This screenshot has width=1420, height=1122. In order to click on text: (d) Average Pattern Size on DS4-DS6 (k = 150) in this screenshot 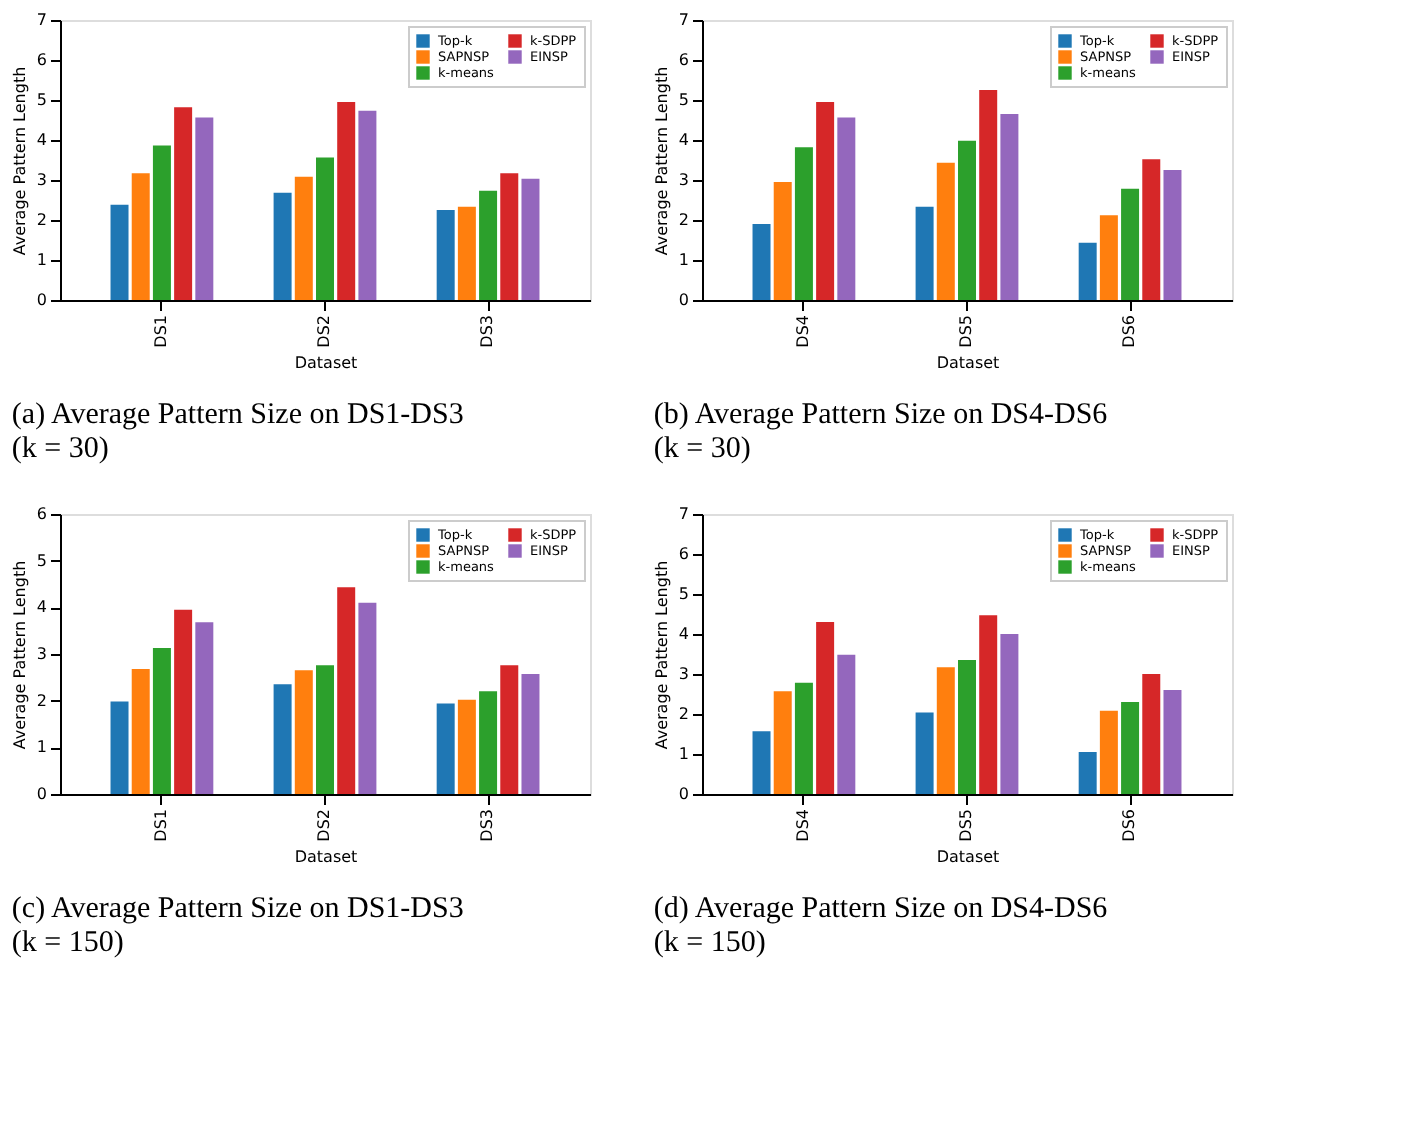, I will do `click(881, 925)`.